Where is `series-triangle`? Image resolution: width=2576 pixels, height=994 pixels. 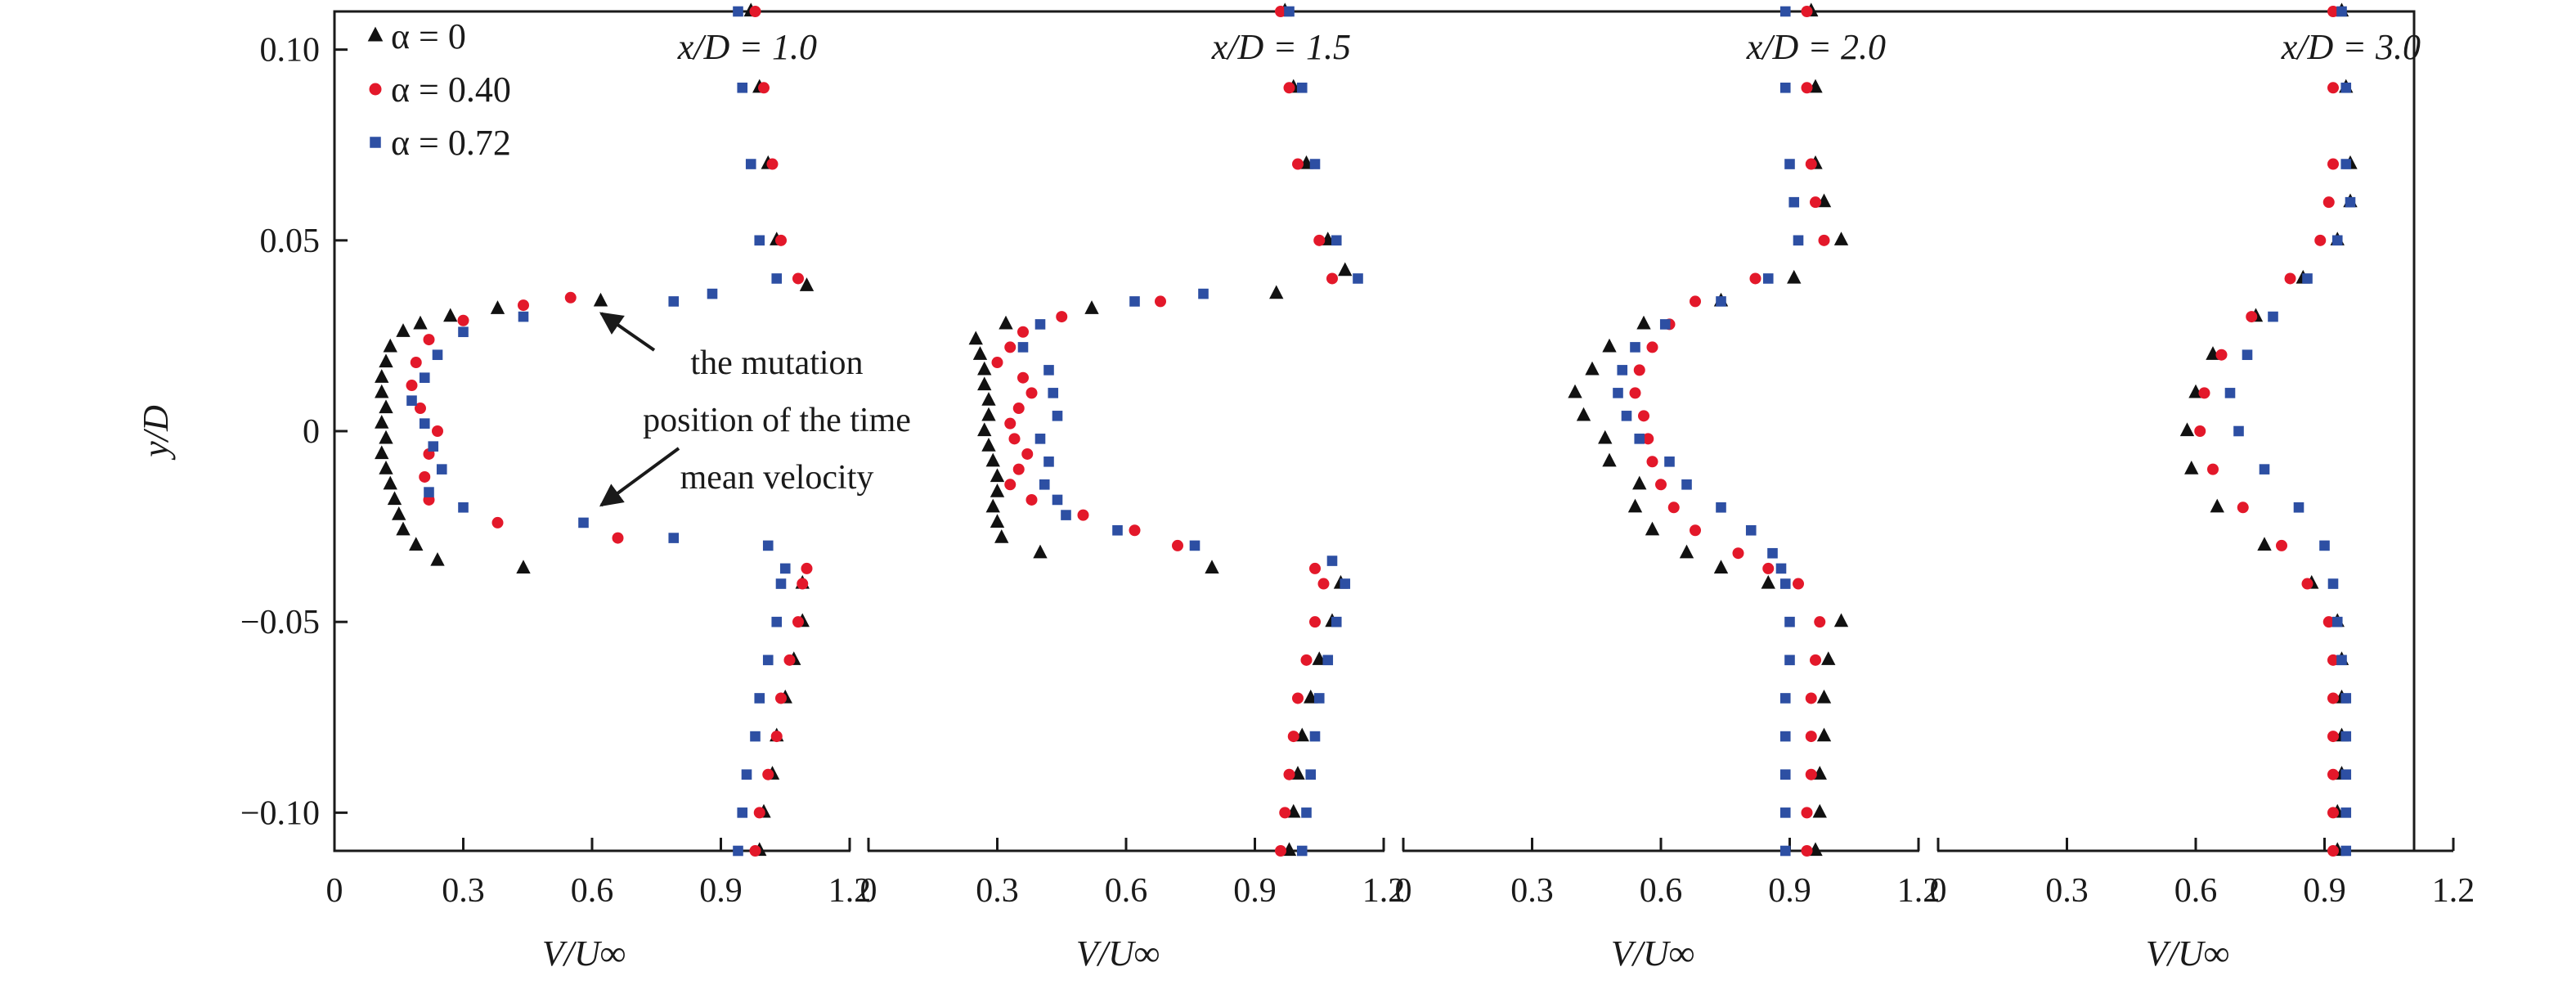 series-triangle is located at coordinates (1709, 429).